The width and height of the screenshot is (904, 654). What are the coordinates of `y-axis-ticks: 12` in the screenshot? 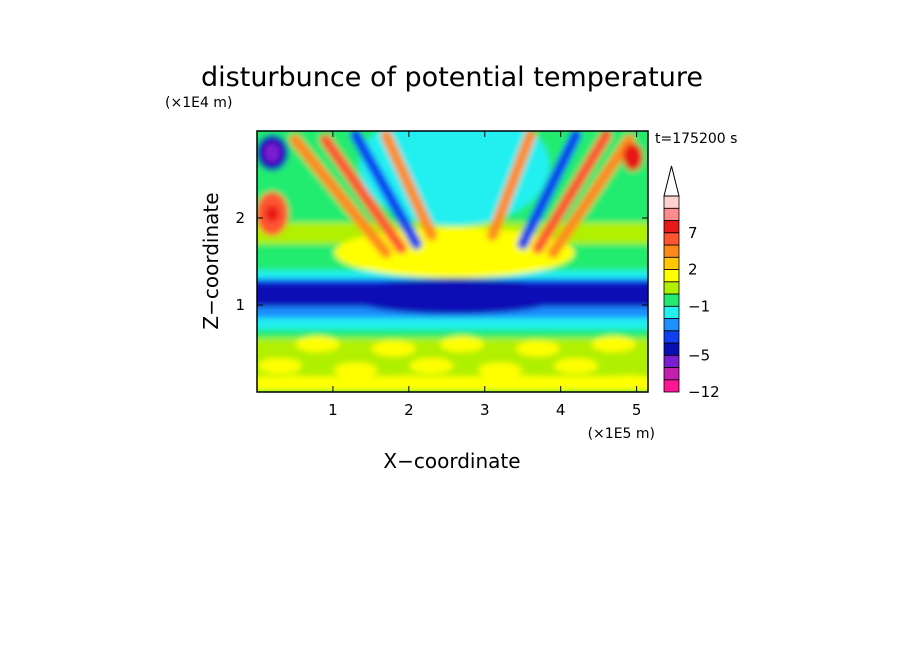 It's located at (441, 261).